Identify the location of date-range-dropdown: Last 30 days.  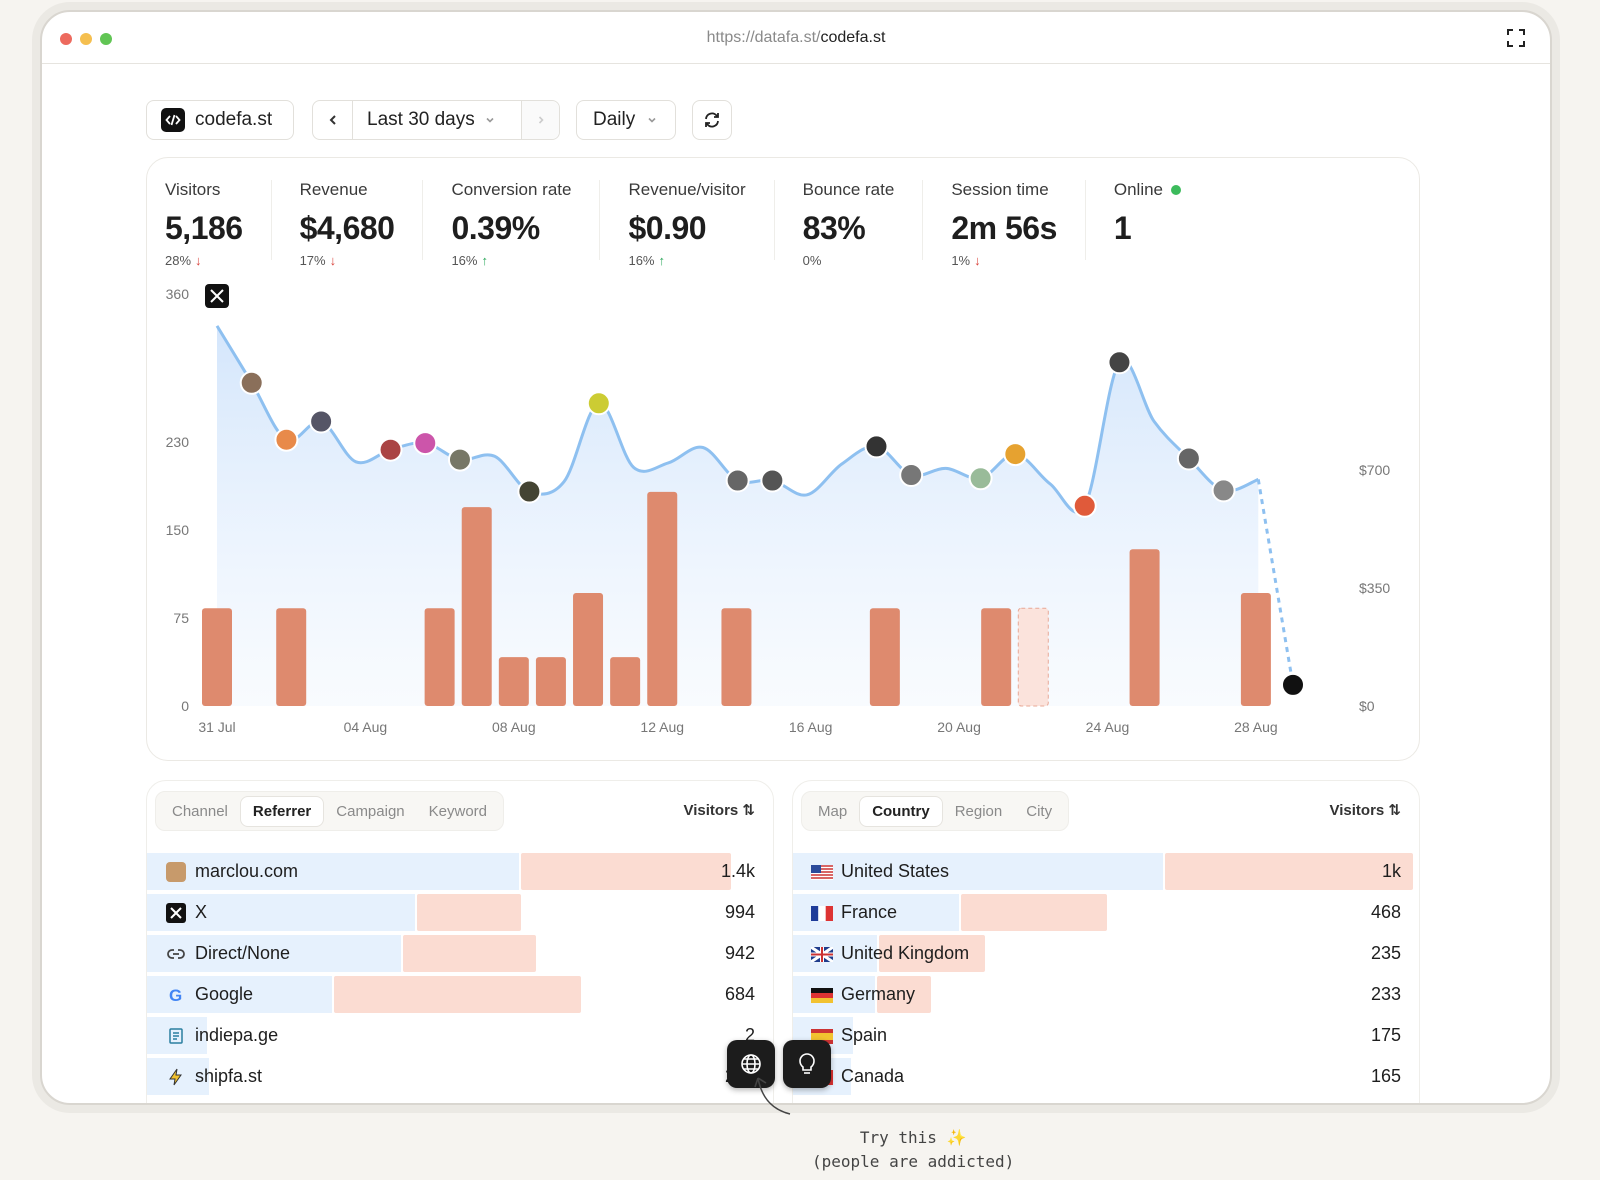
(437, 120).